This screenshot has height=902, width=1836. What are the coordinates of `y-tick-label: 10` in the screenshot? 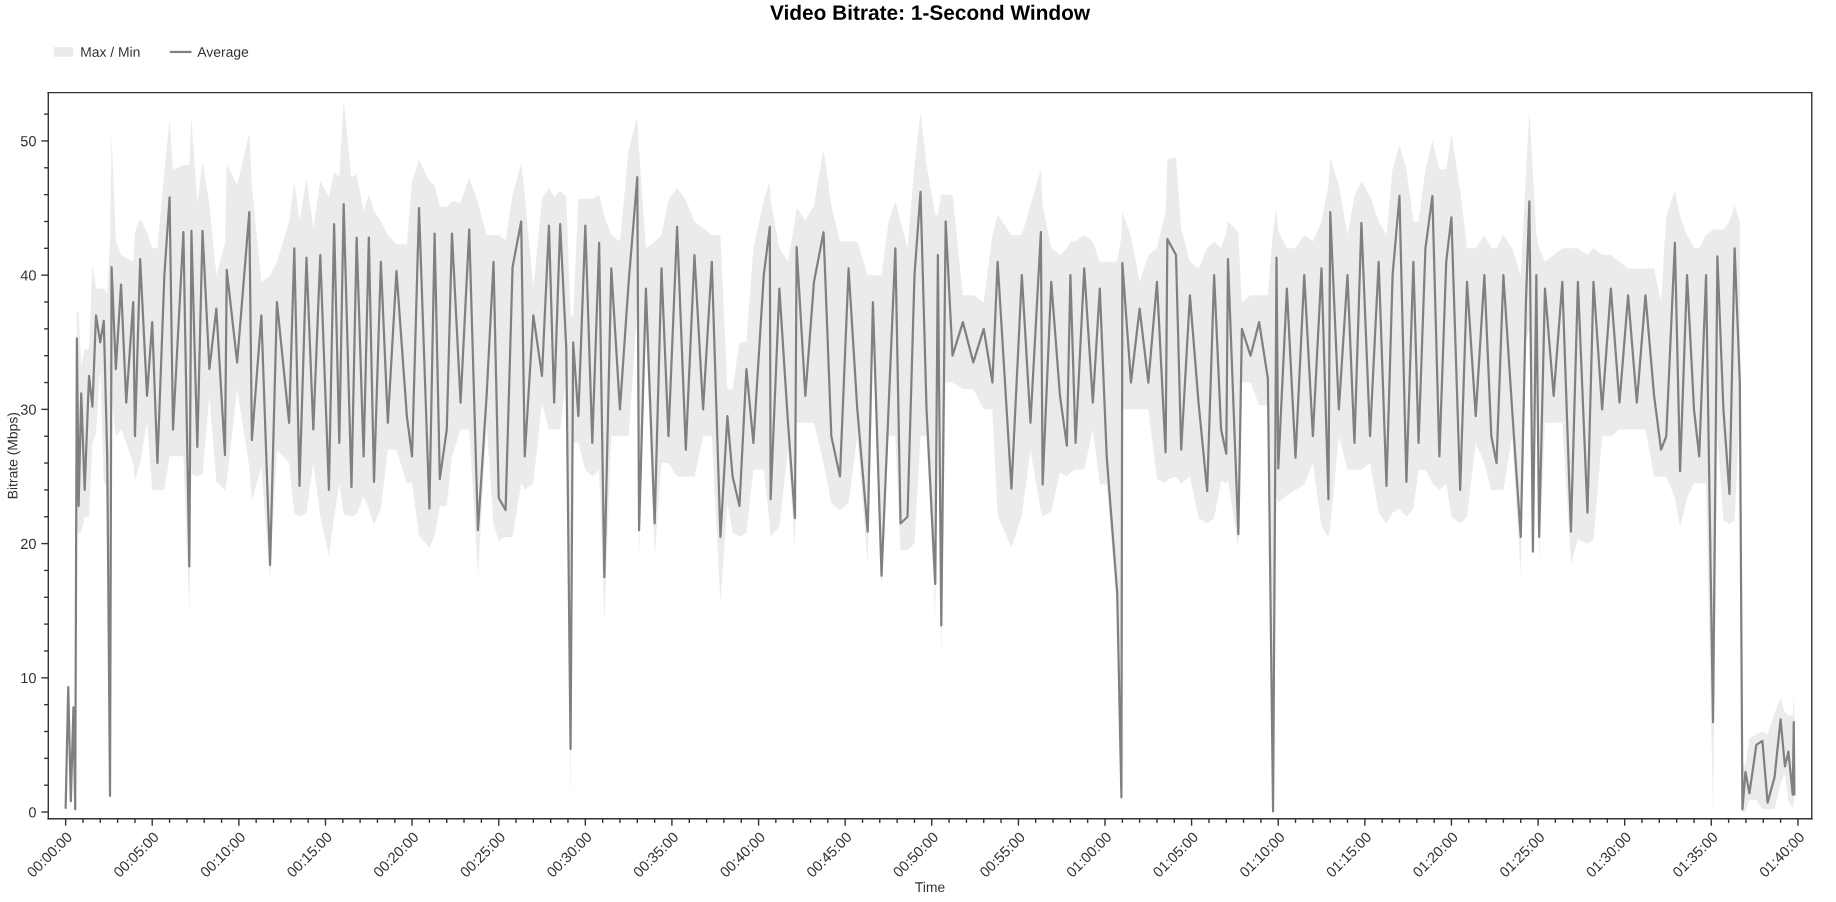 It's located at (28, 678).